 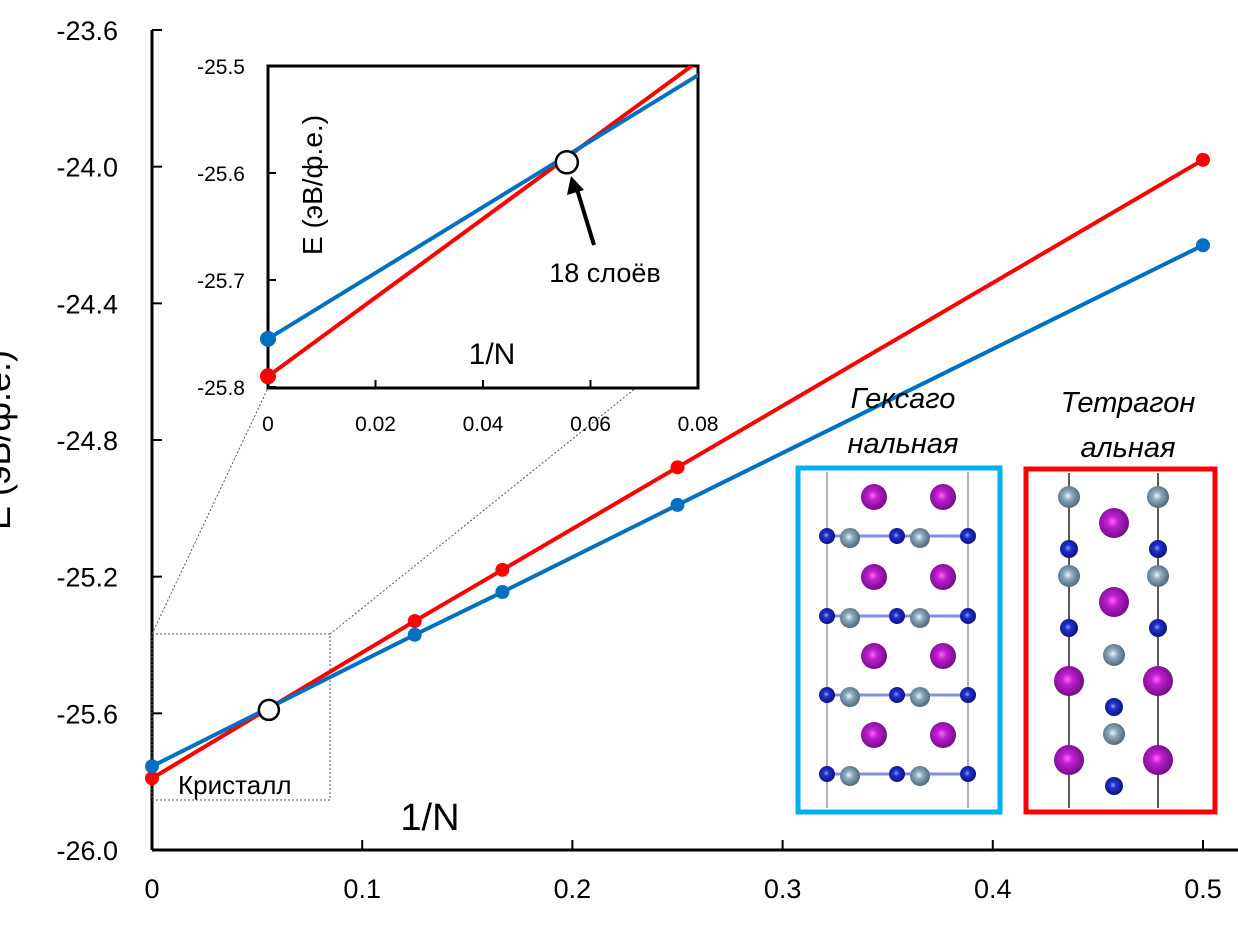 I want to click on crystal-label: Кристалл, so click(x=235, y=785).